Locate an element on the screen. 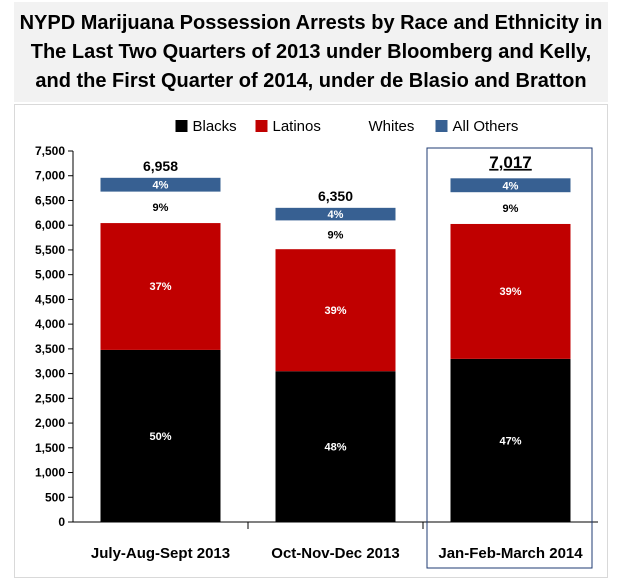 Image resolution: width=624 pixels, height=583 pixels. y-tick-label: 7,500 is located at coordinates (50, 151).